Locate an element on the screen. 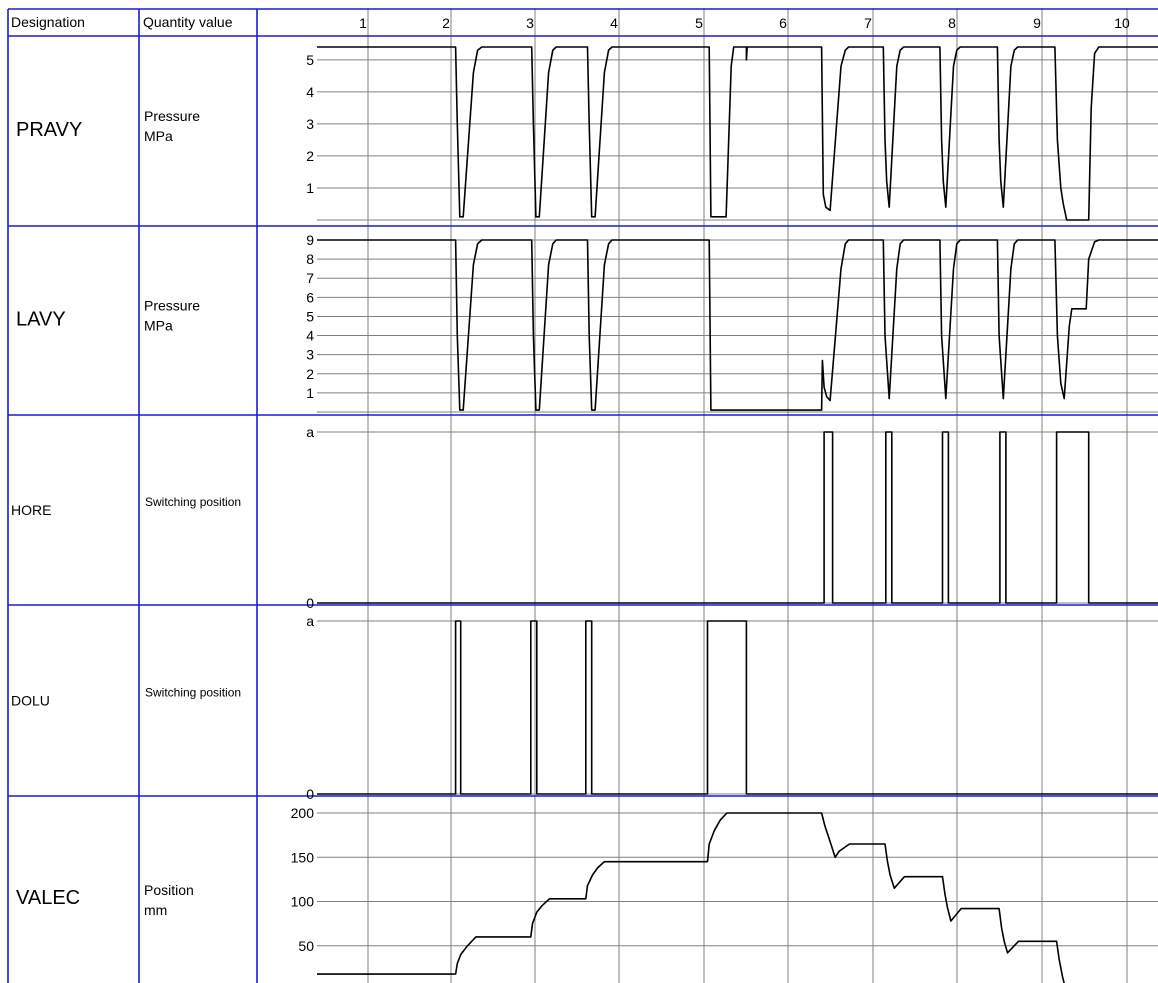 The height and width of the screenshot is (983, 1158). tick-dolu-0: 0 is located at coordinates (310, 794).